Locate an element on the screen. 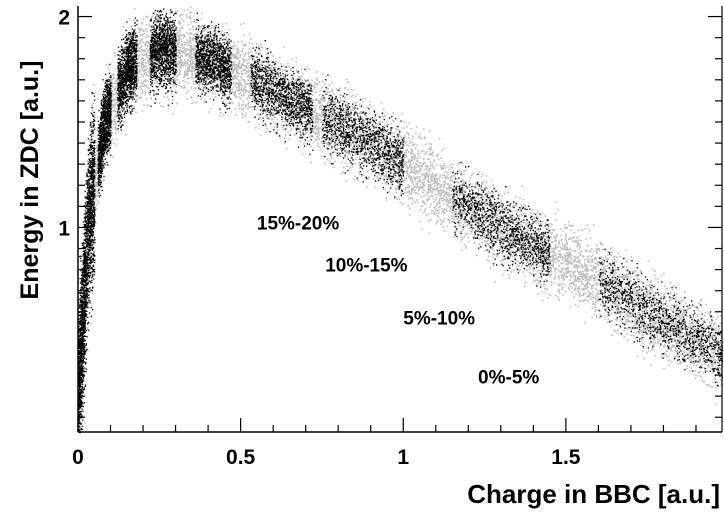 The image size is (724, 512). y-tick-label: 2 is located at coordinates (64, 18).